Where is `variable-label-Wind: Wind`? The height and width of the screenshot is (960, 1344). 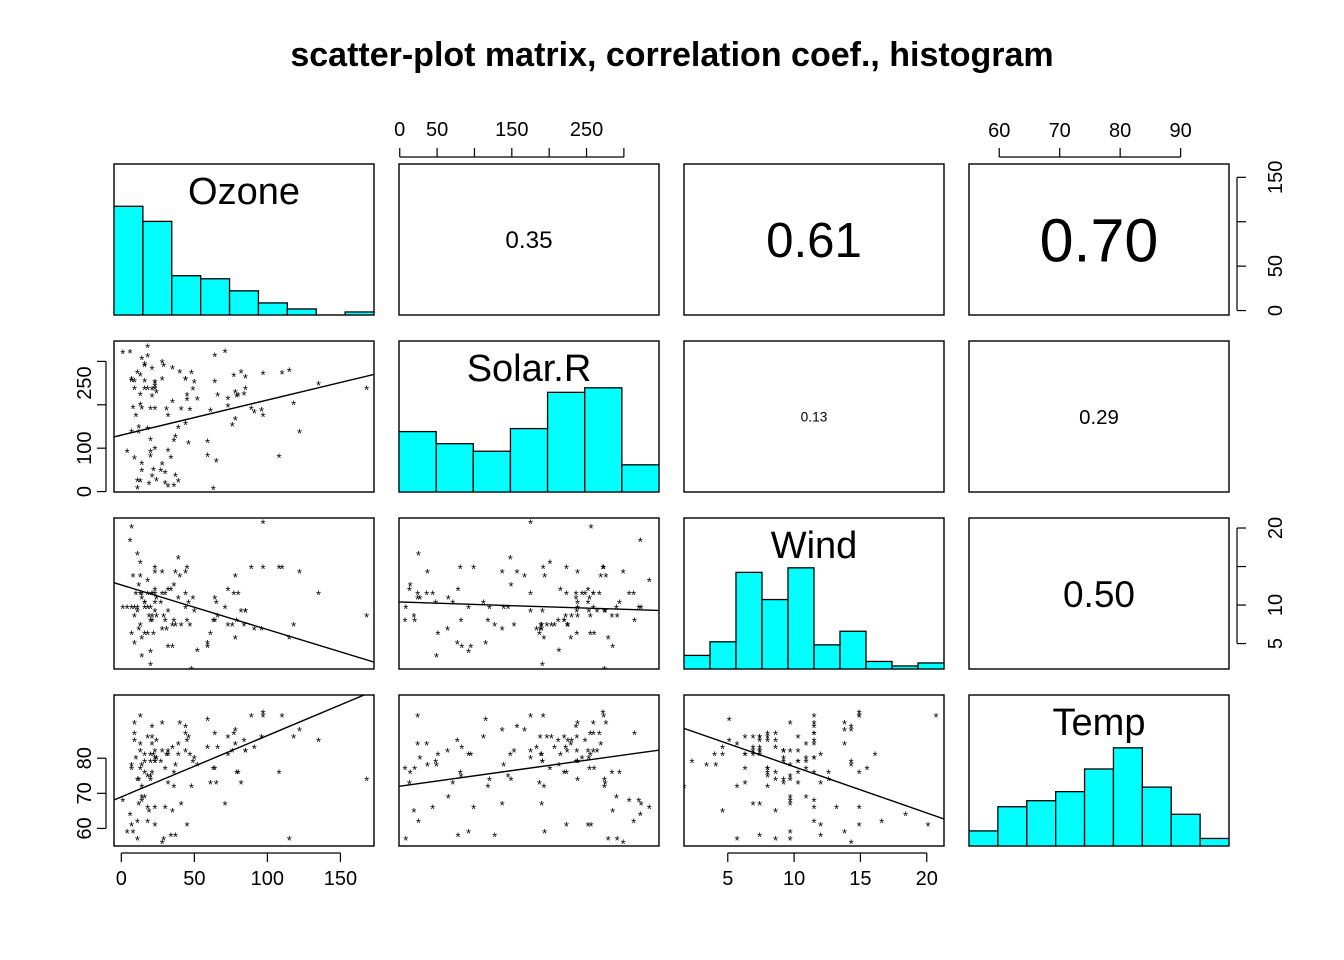
variable-label-Wind: Wind is located at coordinates (814, 546).